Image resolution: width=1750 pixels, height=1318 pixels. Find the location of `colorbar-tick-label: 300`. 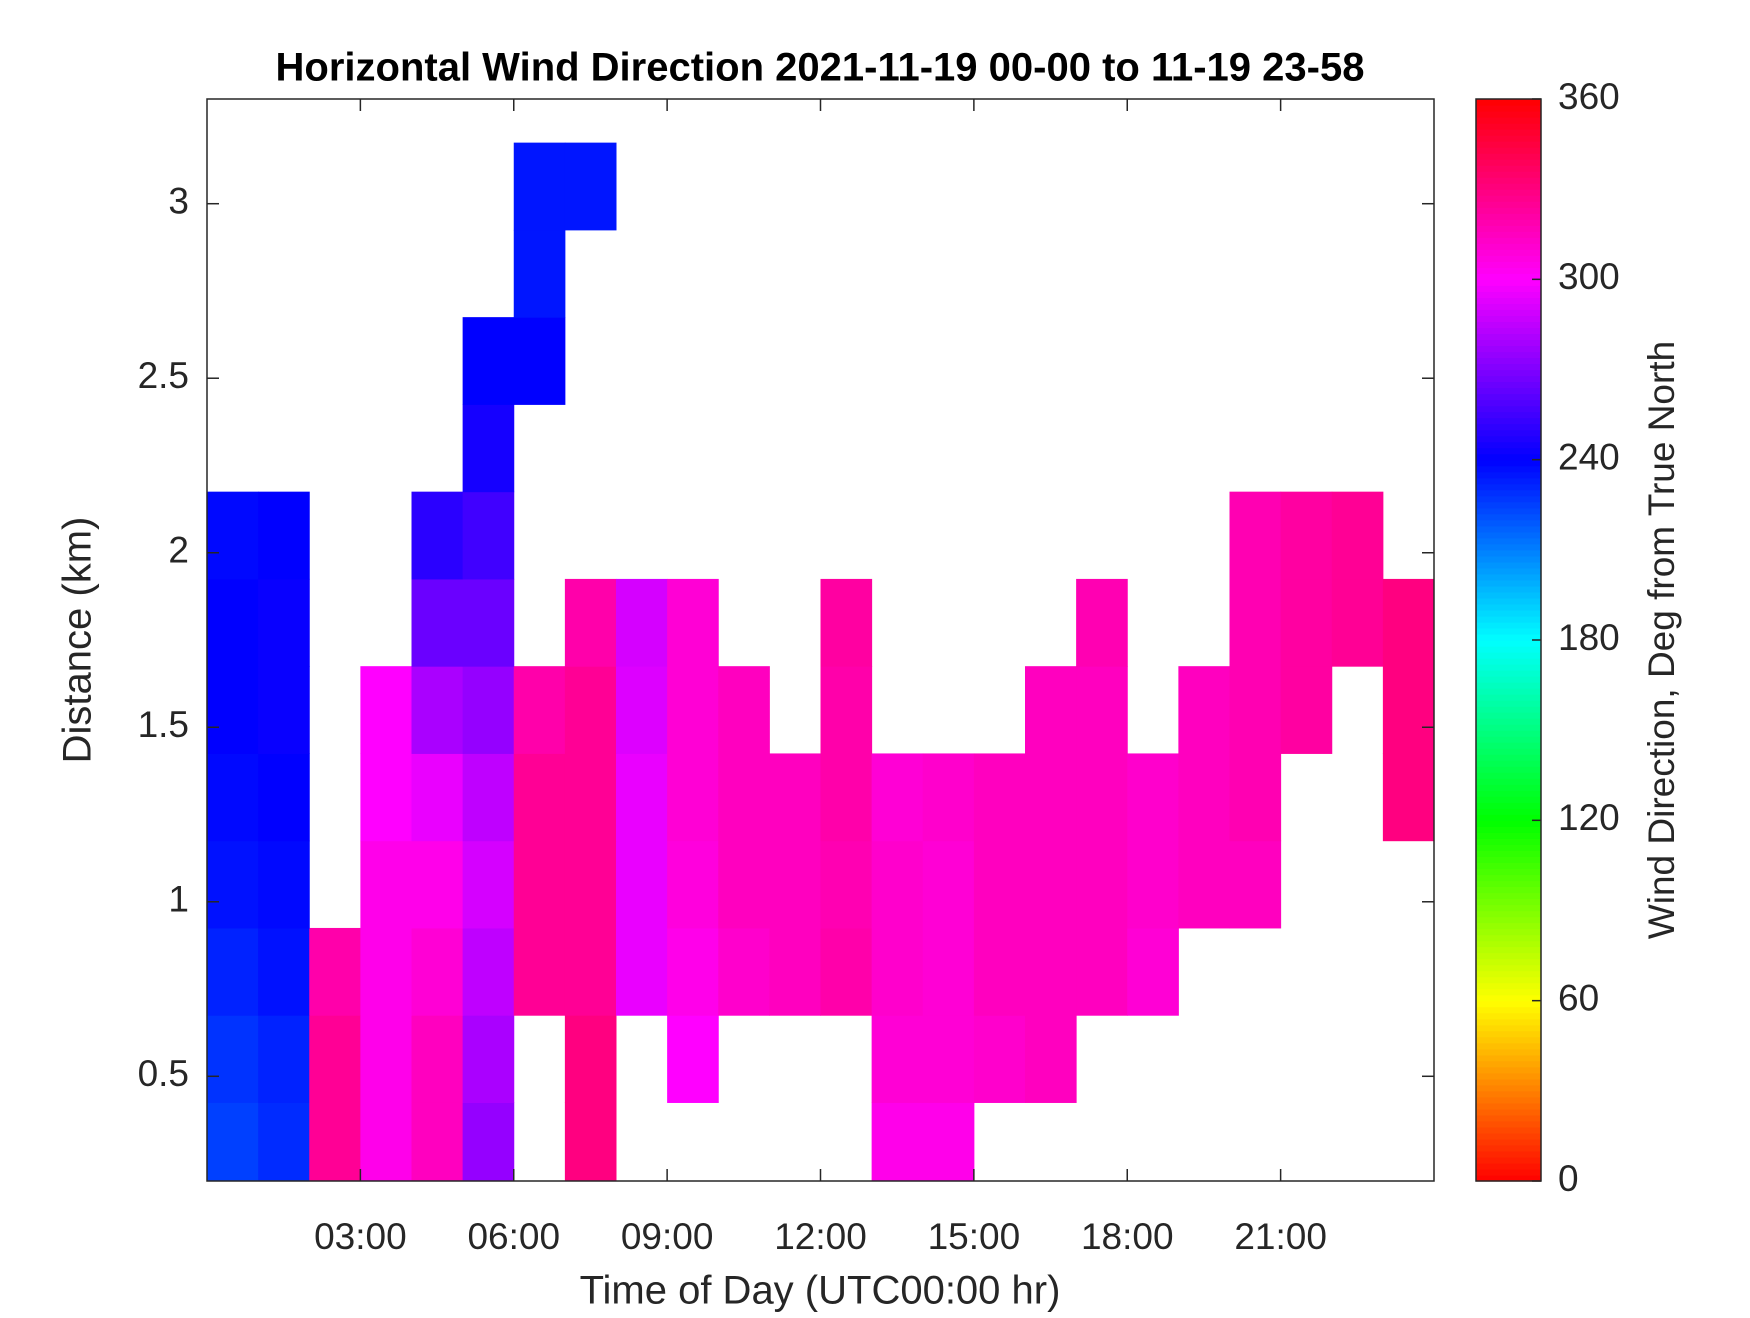

colorbar-tick-label: 300 is located at coordinates (1589, 276).